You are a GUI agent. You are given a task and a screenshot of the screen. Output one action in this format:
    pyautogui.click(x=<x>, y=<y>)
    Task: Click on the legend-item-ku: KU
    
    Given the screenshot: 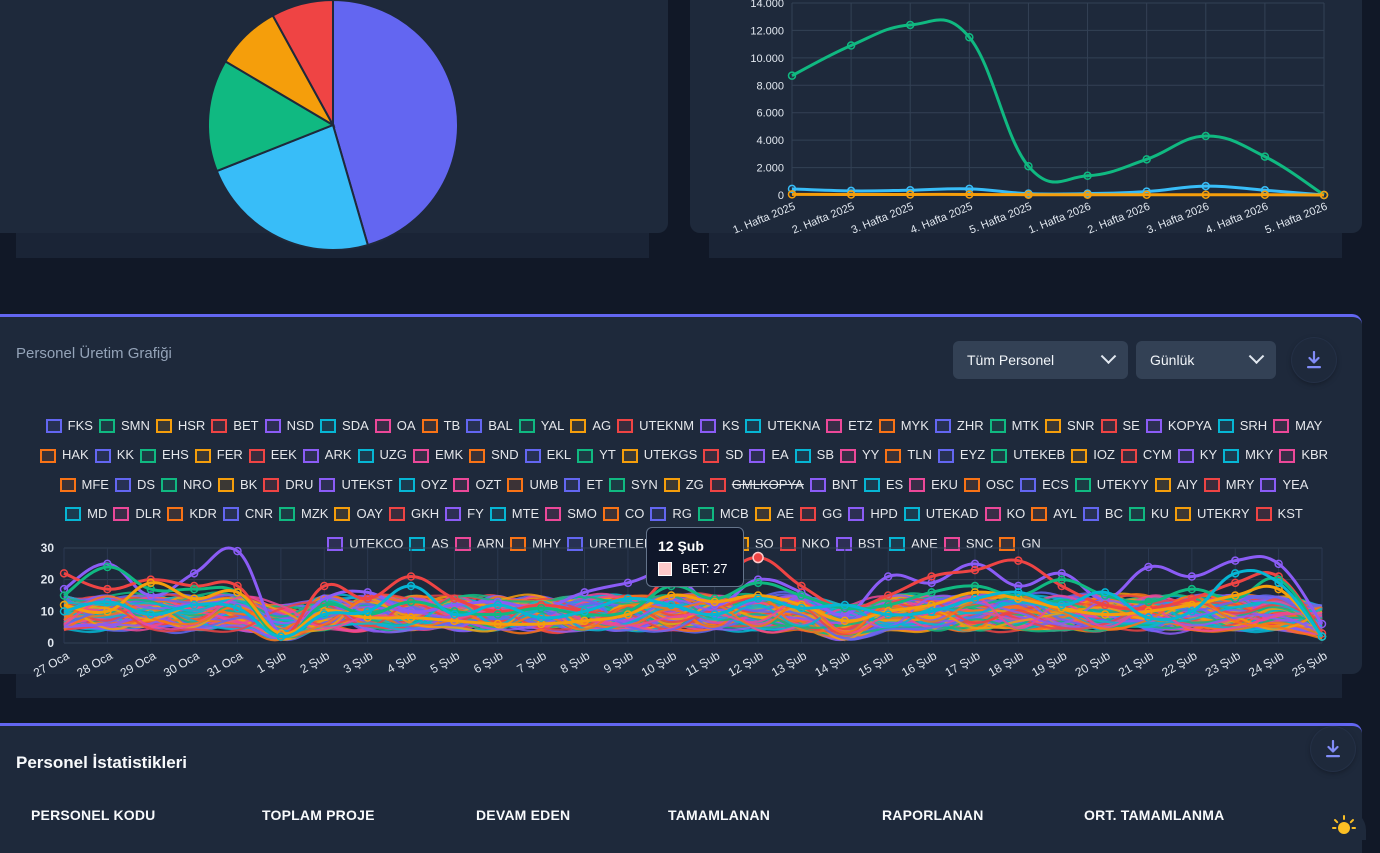 What is the action you would take?
    pyautogui.click(x=1148, y=514)
    